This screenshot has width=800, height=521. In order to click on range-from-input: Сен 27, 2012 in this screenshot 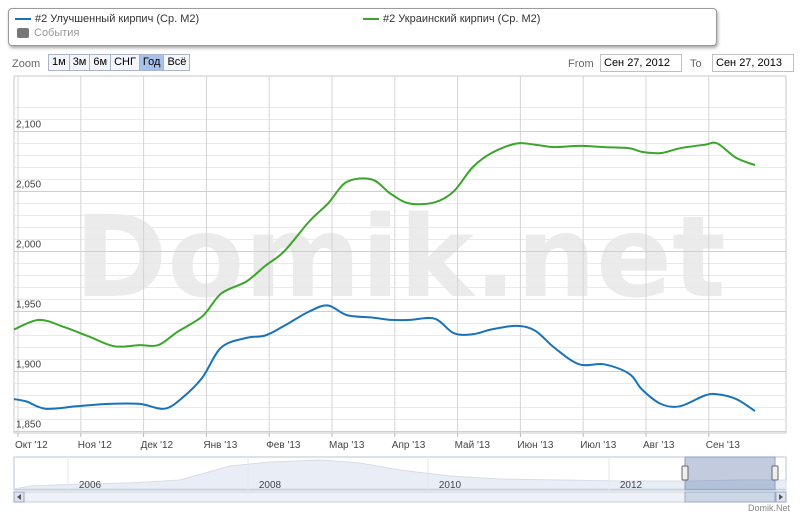, I will do `click(641, 63)`.